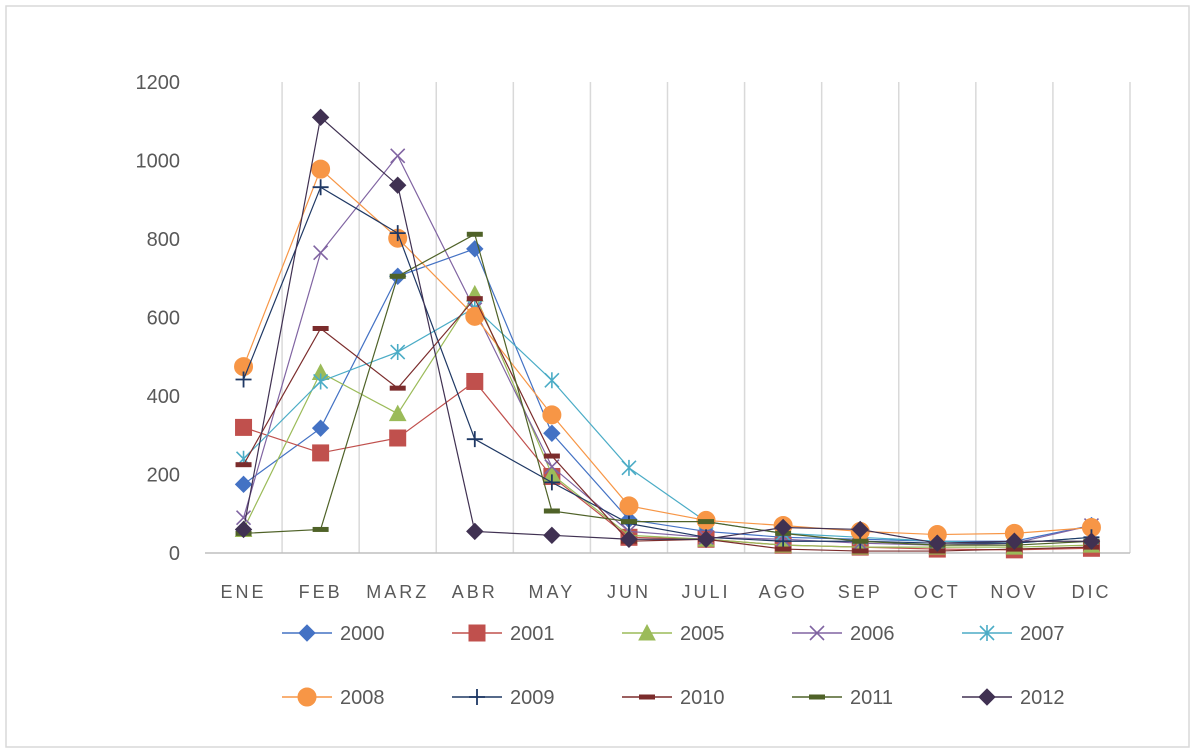 Image resolution: width=1195 pixels, height=753 pixels. Describe the element at coordinates (860, 592) in the screenshot. I see `x-tick-label: SEP` at that location.